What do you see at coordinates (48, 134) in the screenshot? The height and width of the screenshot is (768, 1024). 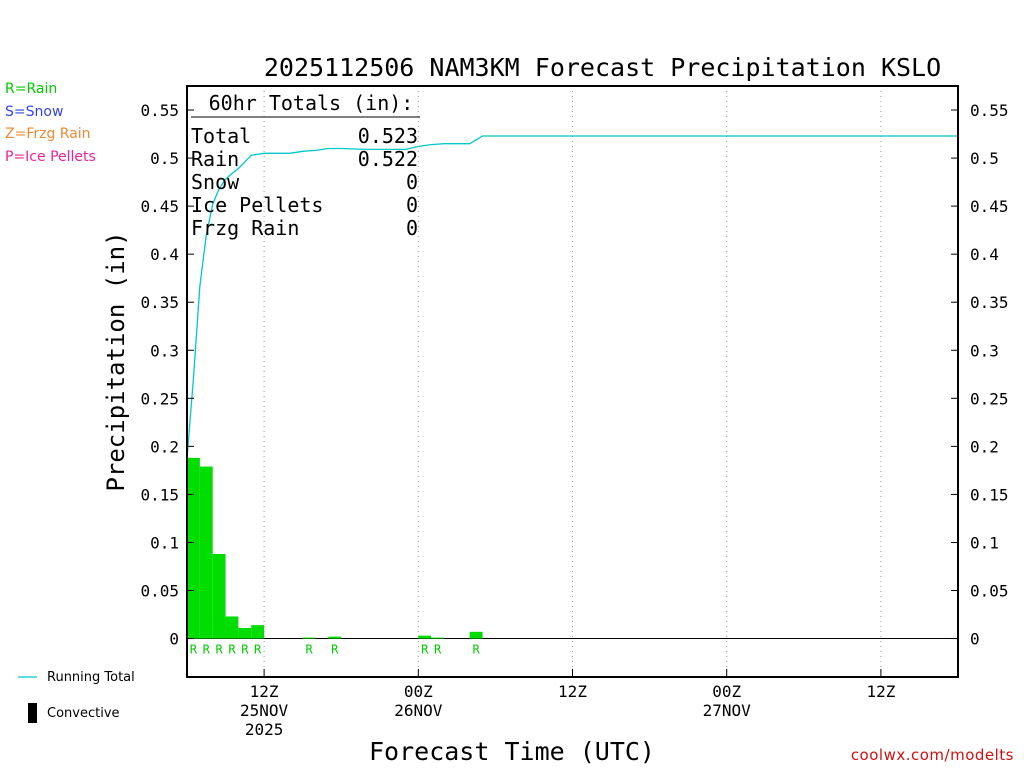 I see `legend-frzg-rain: Z=Frzg Rain` at bounding box center [48, 134].